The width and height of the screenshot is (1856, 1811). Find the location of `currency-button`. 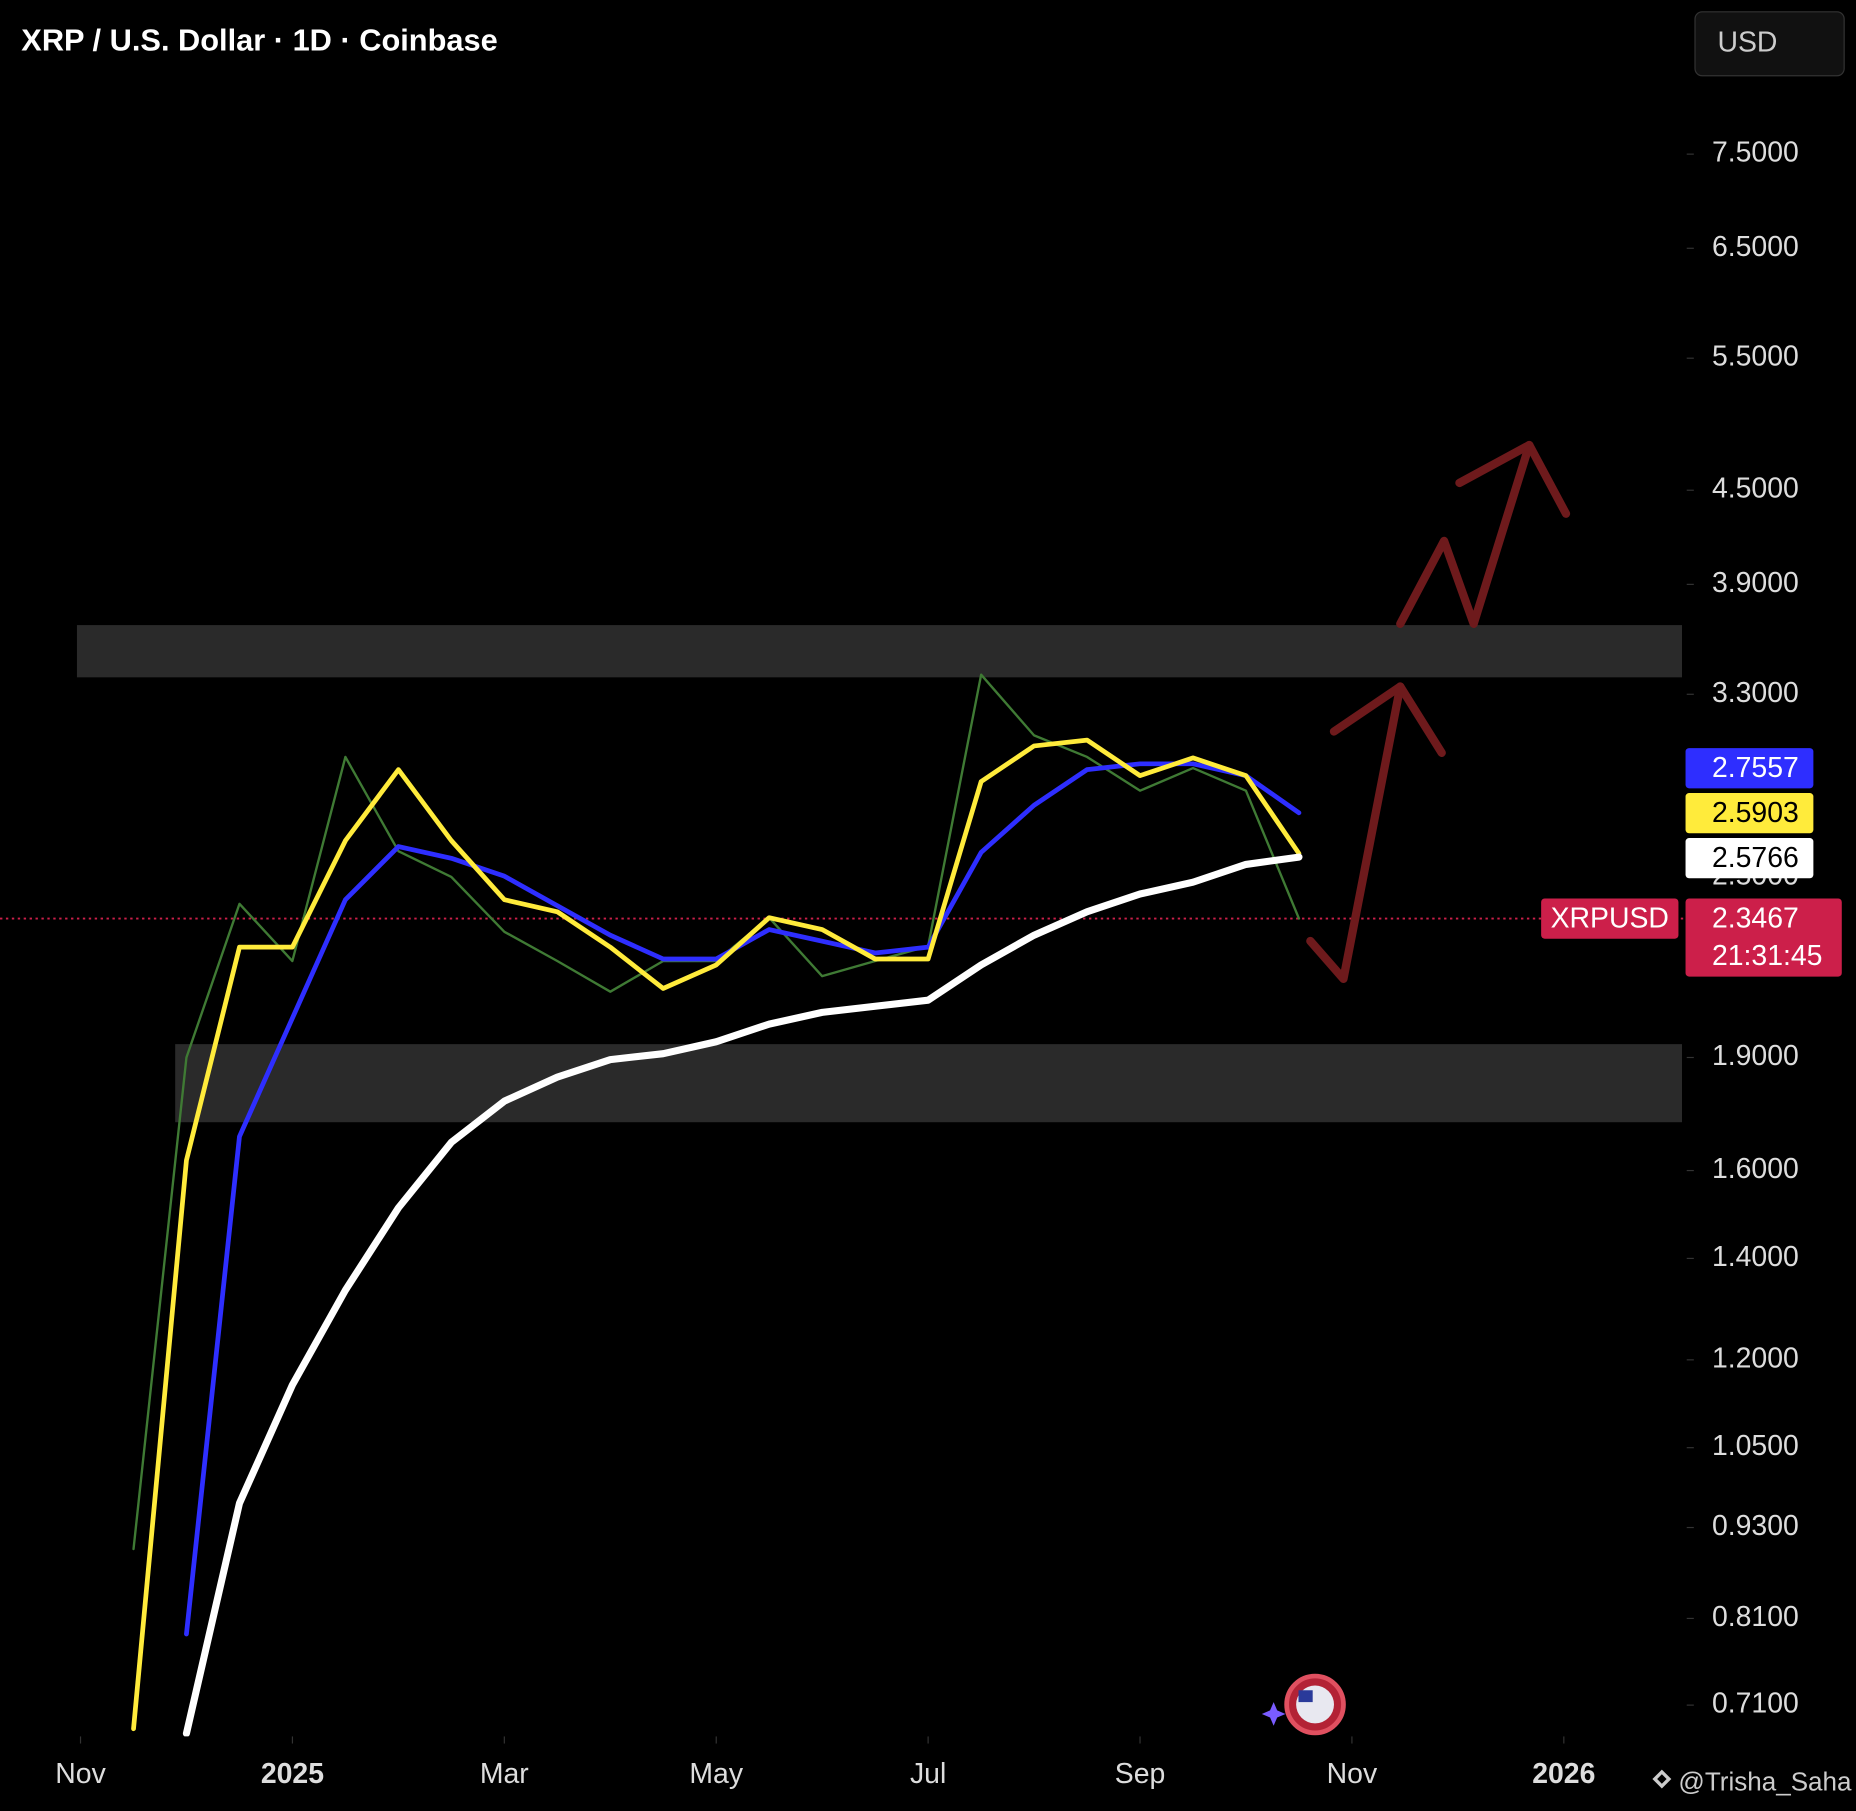

currency-button is located at coordinates (1769, 44).